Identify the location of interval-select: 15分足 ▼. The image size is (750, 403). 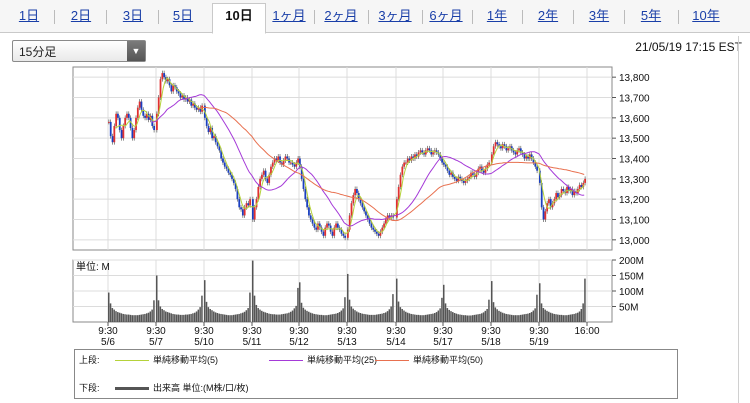
(79, 51).